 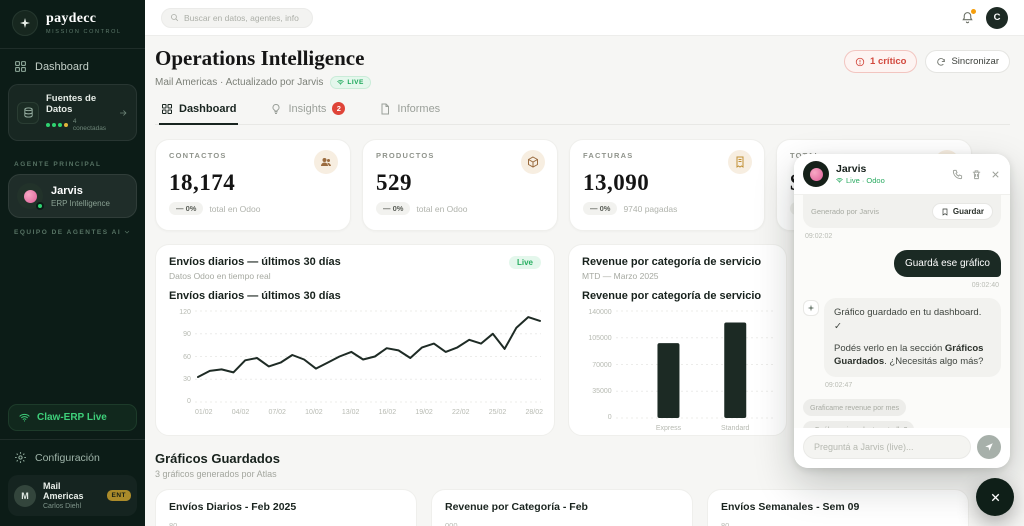 I want to click on insights-count-badge: 2, so click(x=339, y=108).